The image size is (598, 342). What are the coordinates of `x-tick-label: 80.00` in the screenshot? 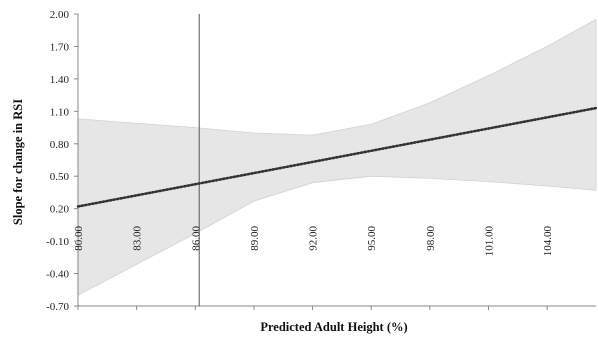 It's located at (79, 238).